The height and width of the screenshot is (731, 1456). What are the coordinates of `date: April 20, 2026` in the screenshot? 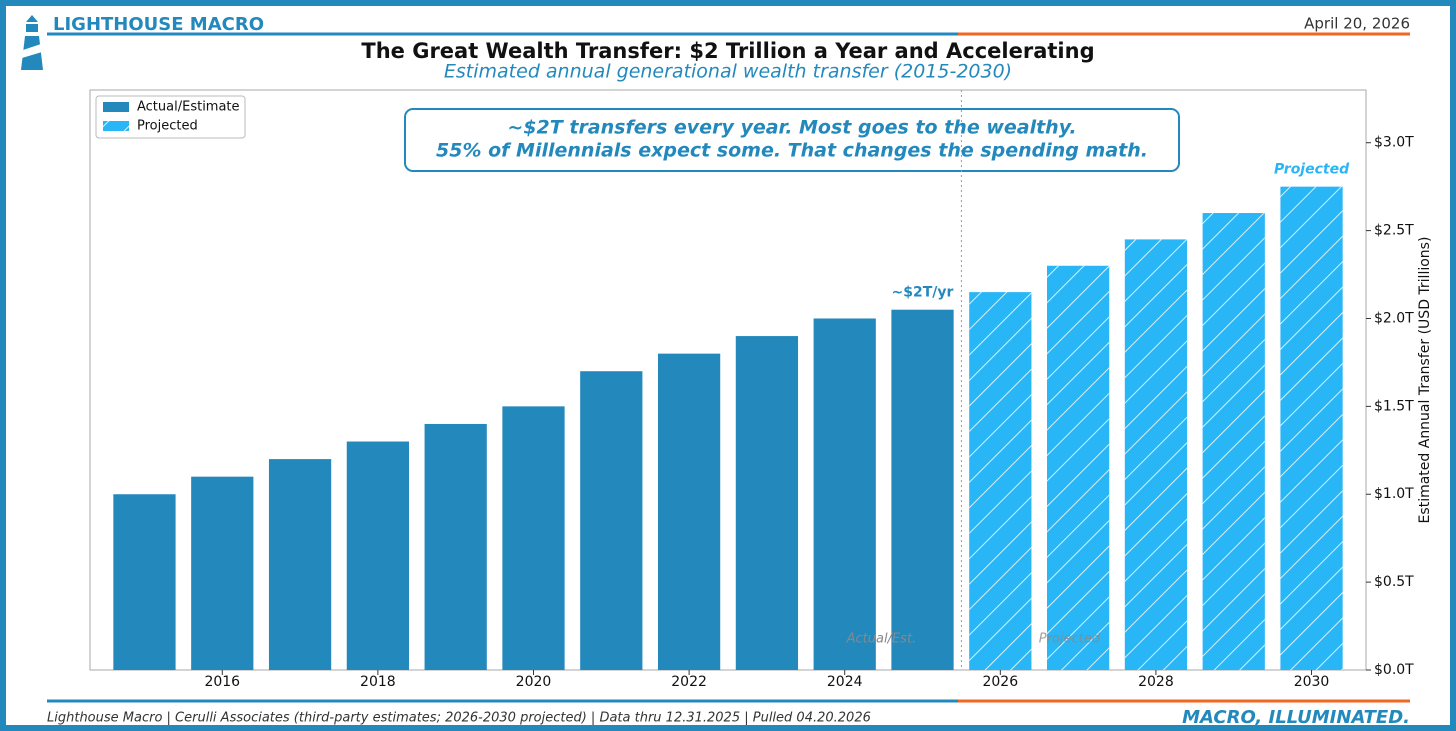 It's located at (1357, 24).